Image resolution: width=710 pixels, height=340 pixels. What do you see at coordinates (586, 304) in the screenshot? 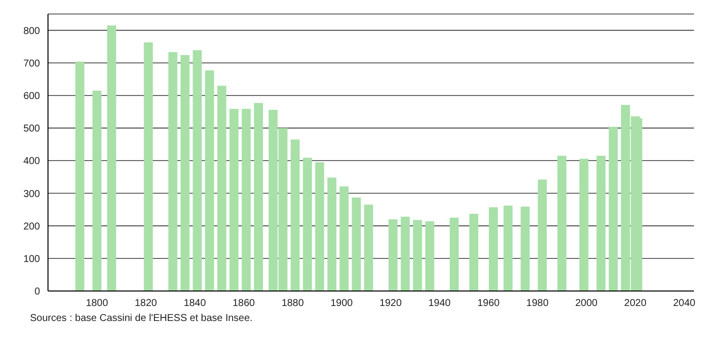
I see `x-tick-label: 2000` at bounding box center [586, 304].